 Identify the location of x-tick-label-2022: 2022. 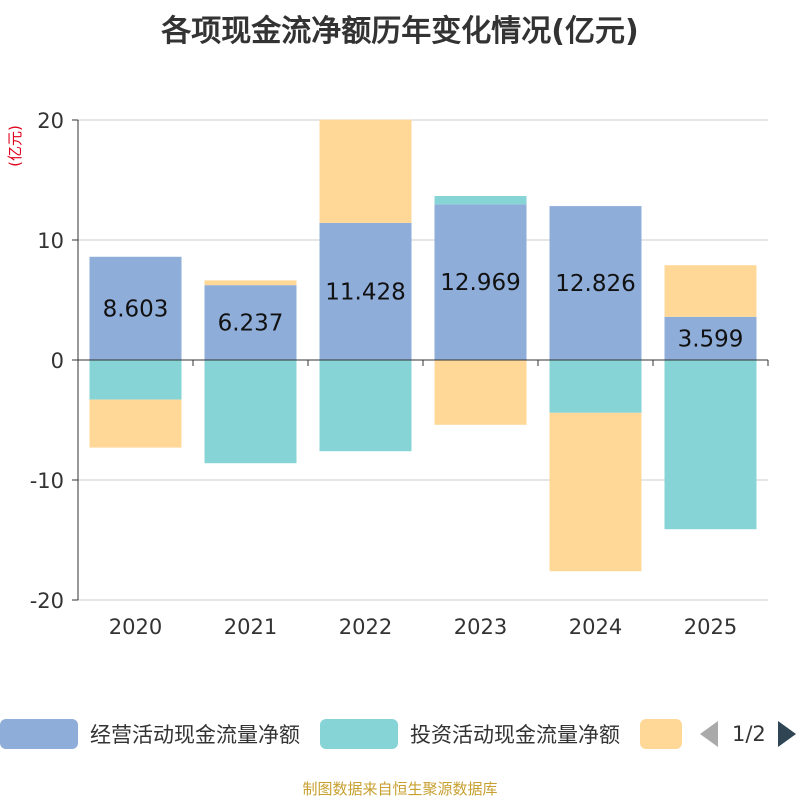
(365, 627).